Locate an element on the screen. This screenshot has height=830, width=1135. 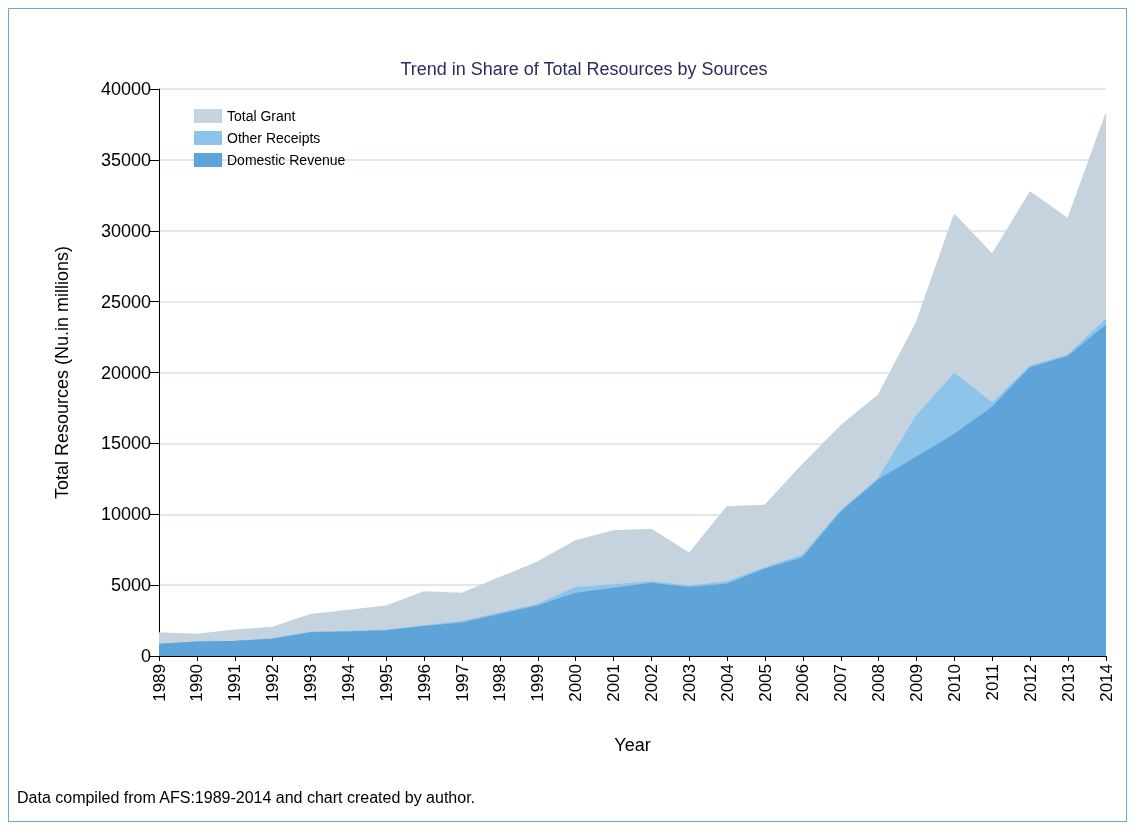
legend-label: Other Receipts is located at coordinates (274, 138).